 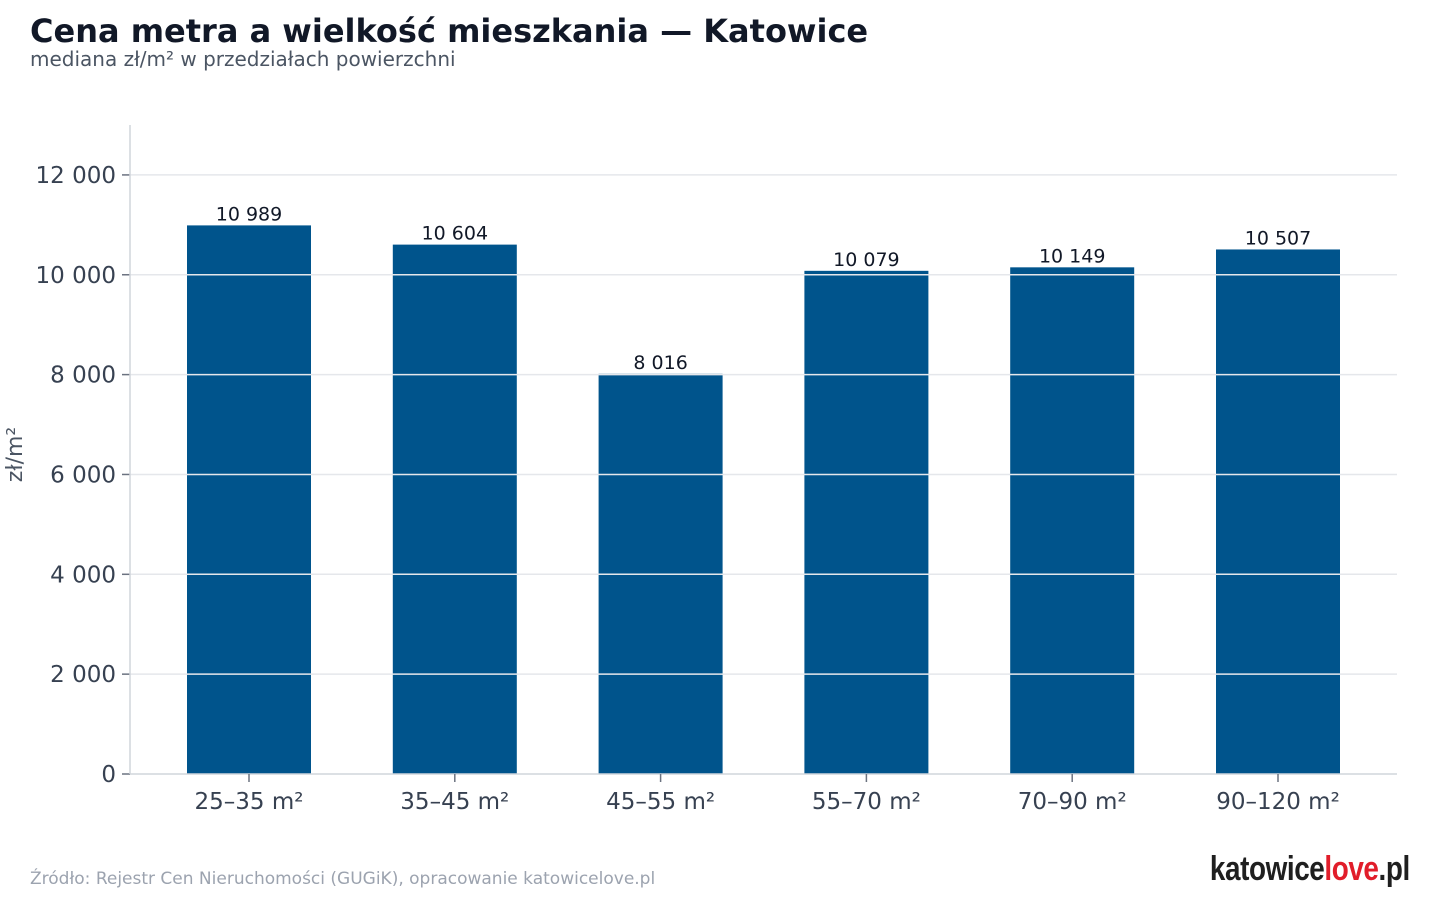 I want to click on y-axis-title: zł/m², so click(x=15, y=454).